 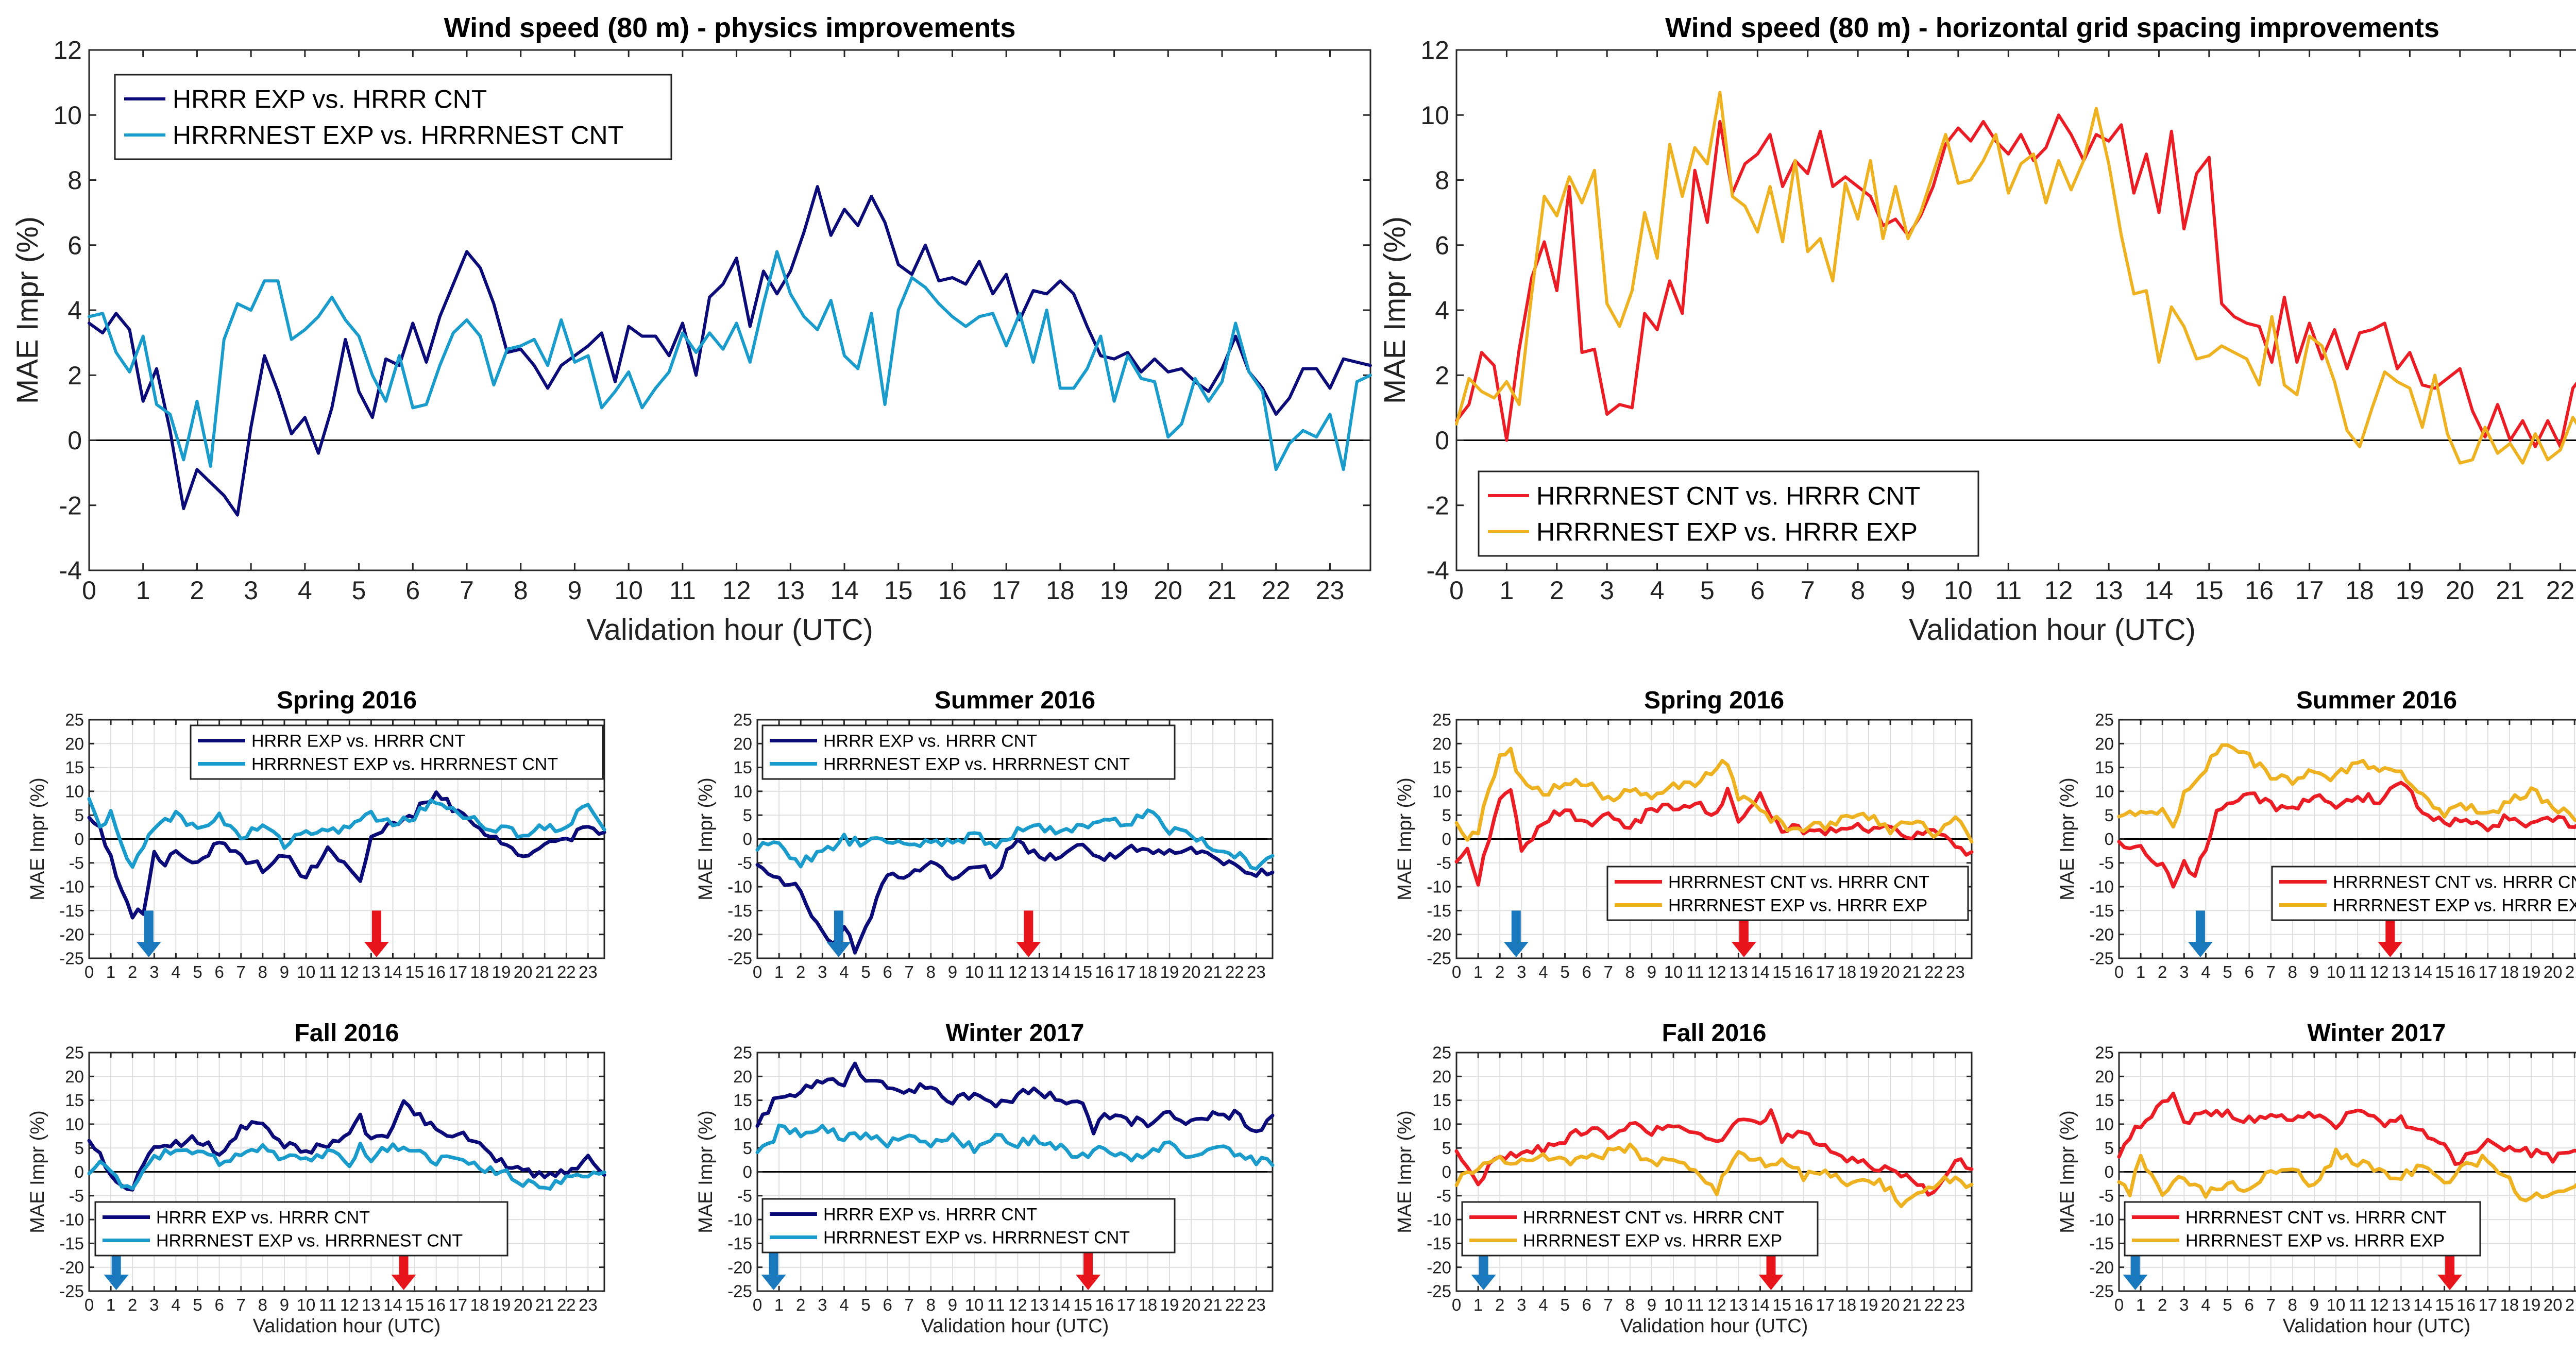 What do you see at coordinates (1478, 1304) in the screenshot?
I see `x-tick-label: 1` at bounding box center [1478, 1304].